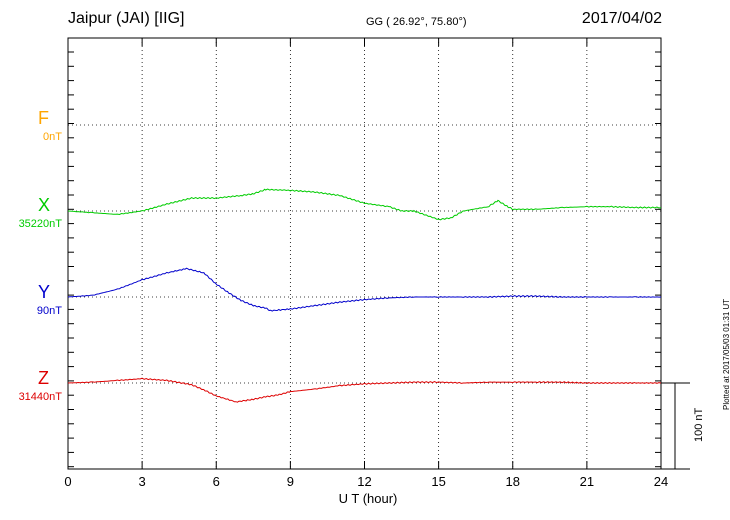  What do you see at coordinates (40, 224) in the screenshot?
I see `component-x-baseline: 35220nT` at bounding box center [40, 224].